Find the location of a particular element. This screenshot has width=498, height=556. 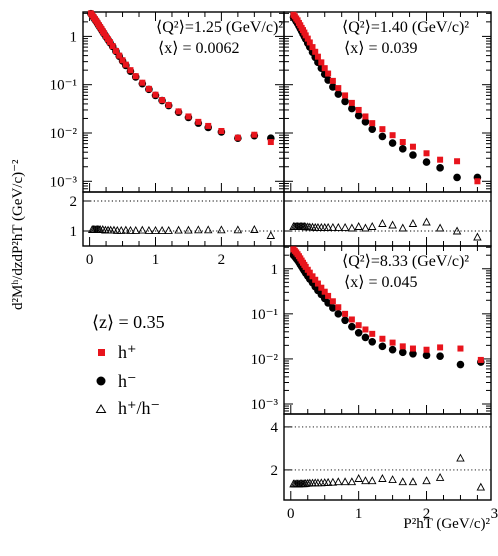

panel-3-y-tick-label: 10⁻³ is located at coordinates (265, 405).